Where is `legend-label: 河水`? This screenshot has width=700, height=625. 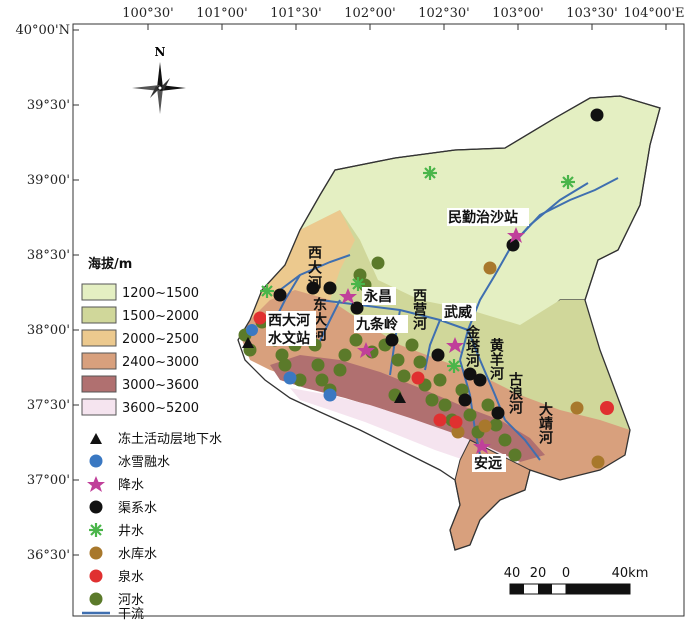 legend-label: 河水 is located at coordinates (131, 600).